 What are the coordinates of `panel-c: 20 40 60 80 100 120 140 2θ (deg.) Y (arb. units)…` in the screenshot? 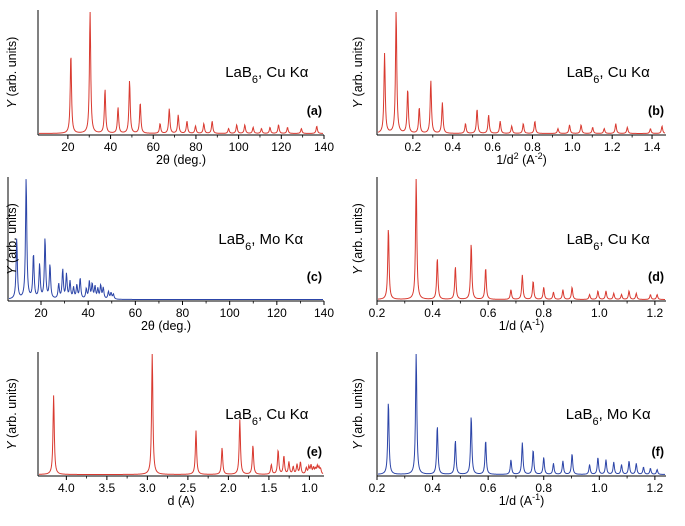 It's located at (169, 255).